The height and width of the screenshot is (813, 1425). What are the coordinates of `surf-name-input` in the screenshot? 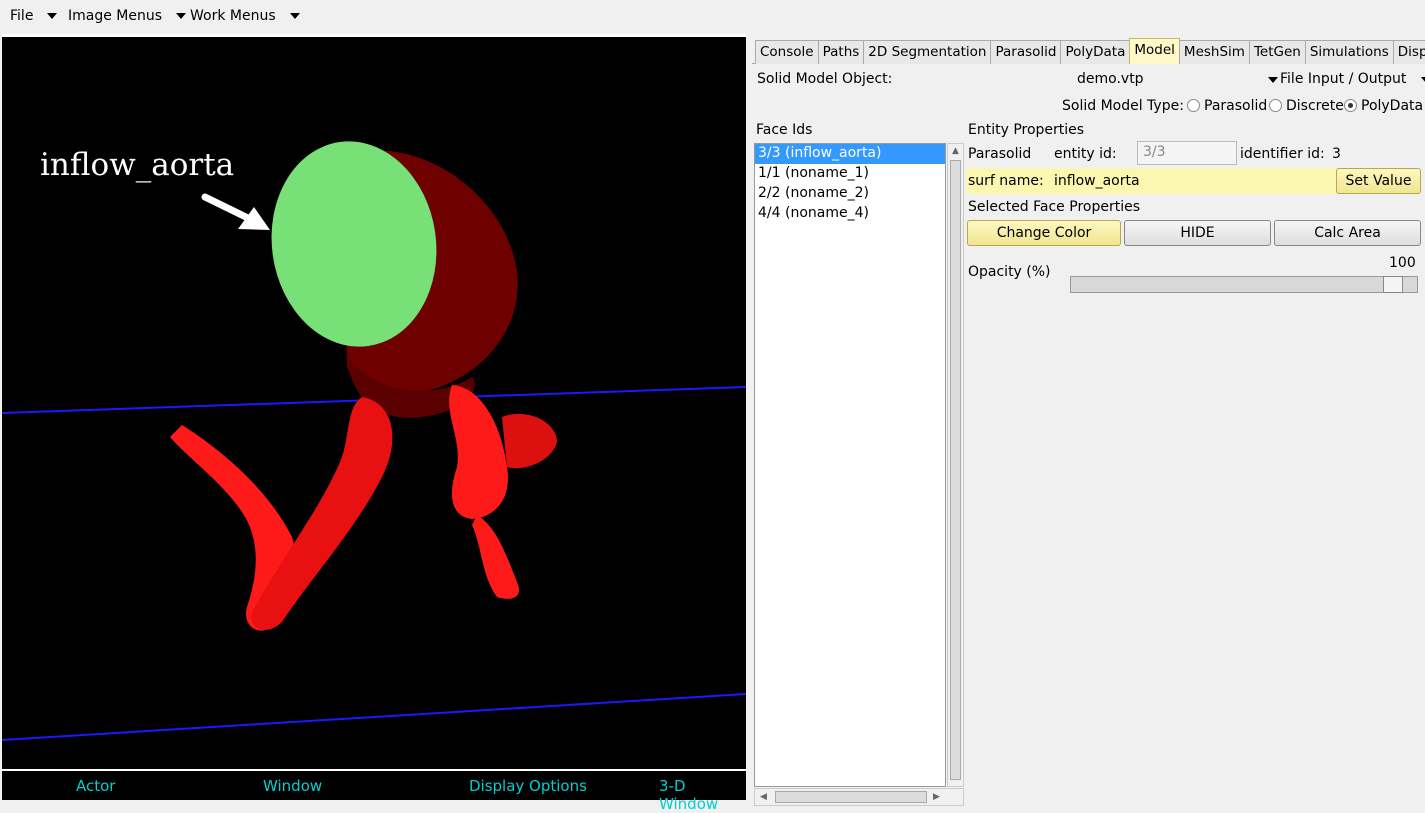 It's located at (1192, 181).